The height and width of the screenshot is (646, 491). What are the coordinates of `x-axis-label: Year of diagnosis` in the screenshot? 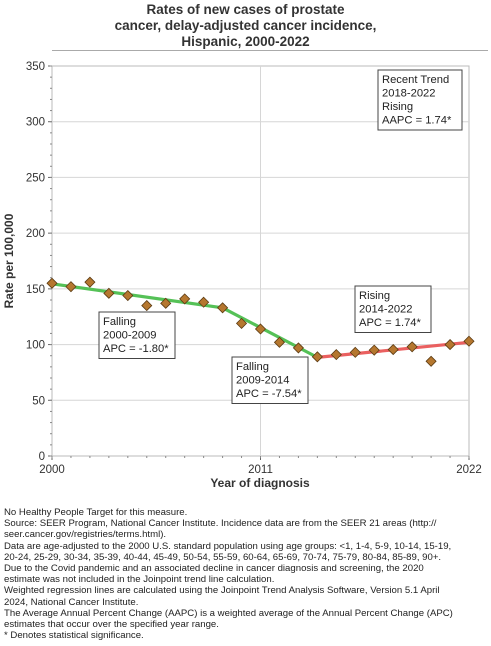 It's located at (260, 483).